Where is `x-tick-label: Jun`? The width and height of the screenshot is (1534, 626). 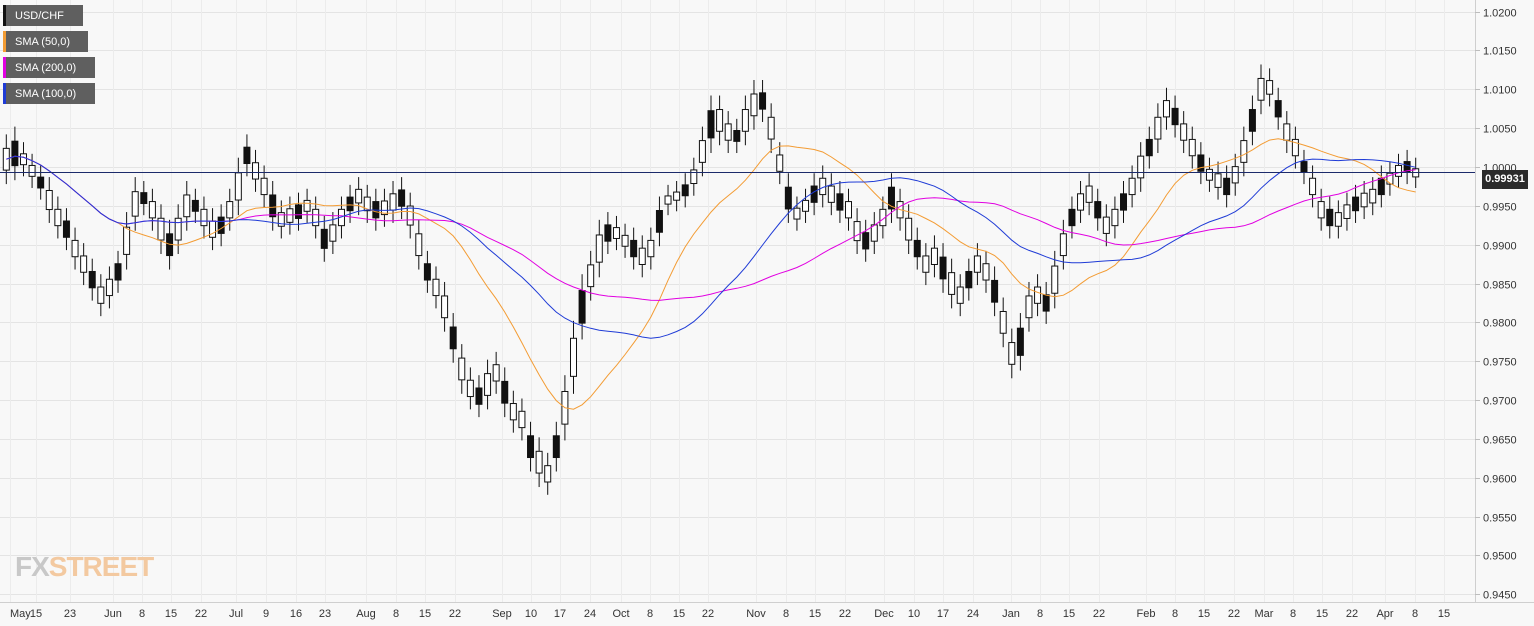 x-tick-label: Jun is located at coordinates (113, 614).